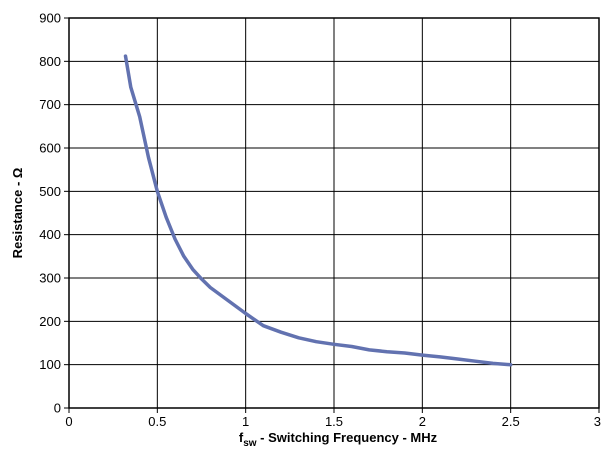  Describe the element at coordinates (347, 437) in the screenshot. I see `x-axis-label-rest: - Switching Frequency - MHz` at that location.